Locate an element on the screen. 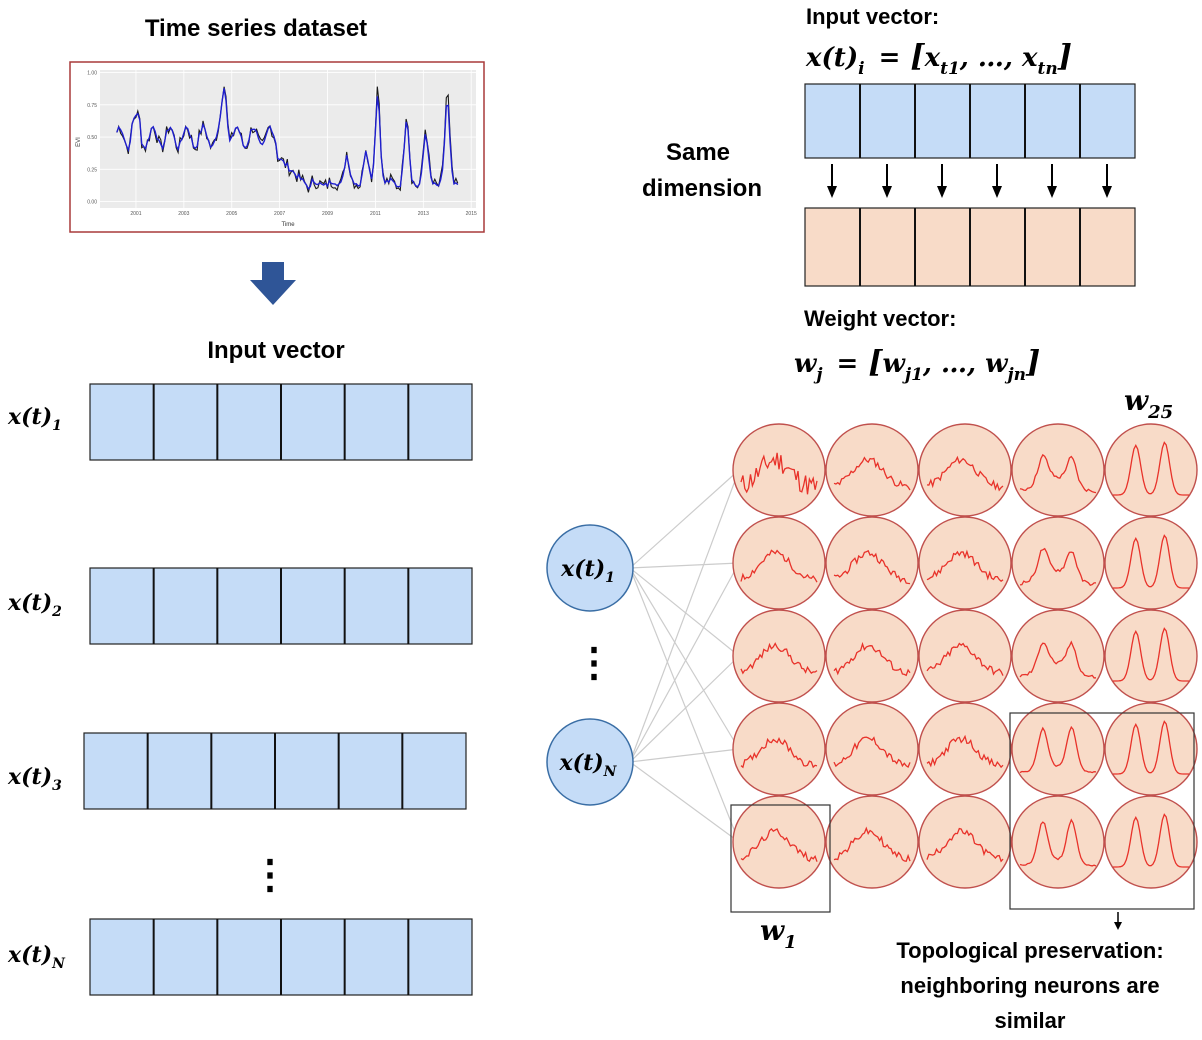 This screenshot has width=1202, height=1040. inset-x-tick-label: 2007 is located at coordinates (279, 214).